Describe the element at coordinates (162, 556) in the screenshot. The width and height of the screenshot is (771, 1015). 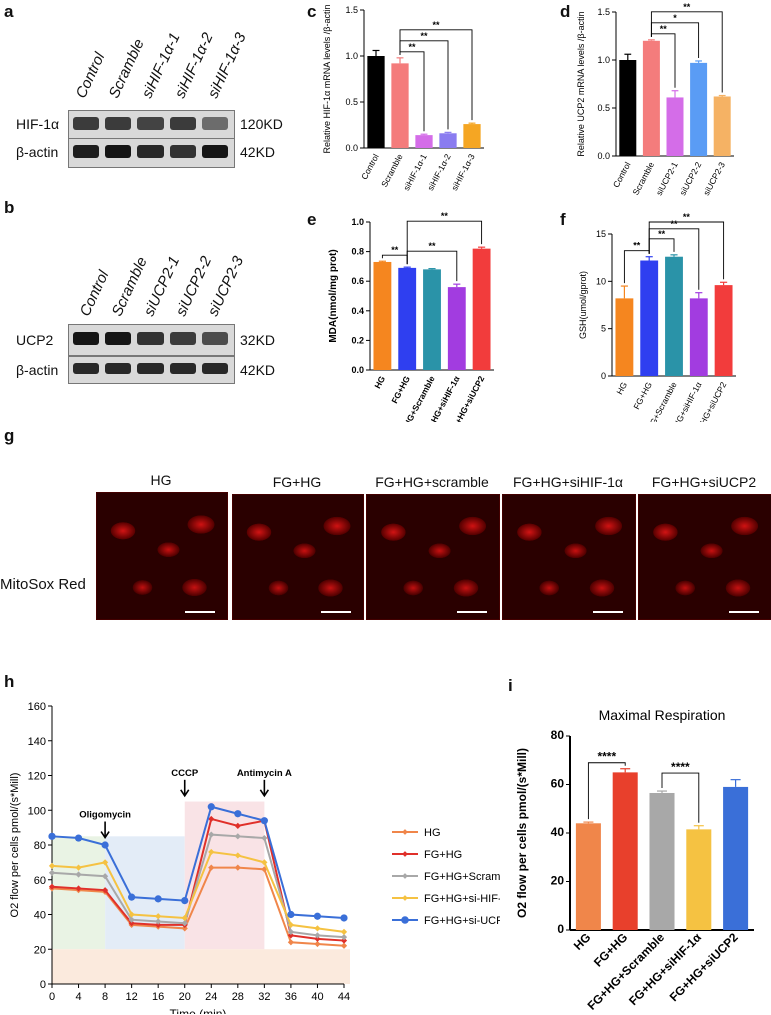
I see `microscopy-image-hg` at that location.